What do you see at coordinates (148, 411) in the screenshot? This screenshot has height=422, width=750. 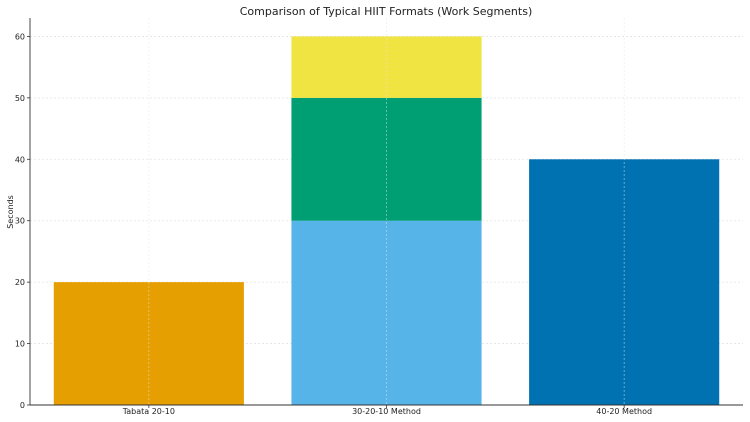 I see `x-tick-label: Tabata 20-10` at bounding box center [148, 411].